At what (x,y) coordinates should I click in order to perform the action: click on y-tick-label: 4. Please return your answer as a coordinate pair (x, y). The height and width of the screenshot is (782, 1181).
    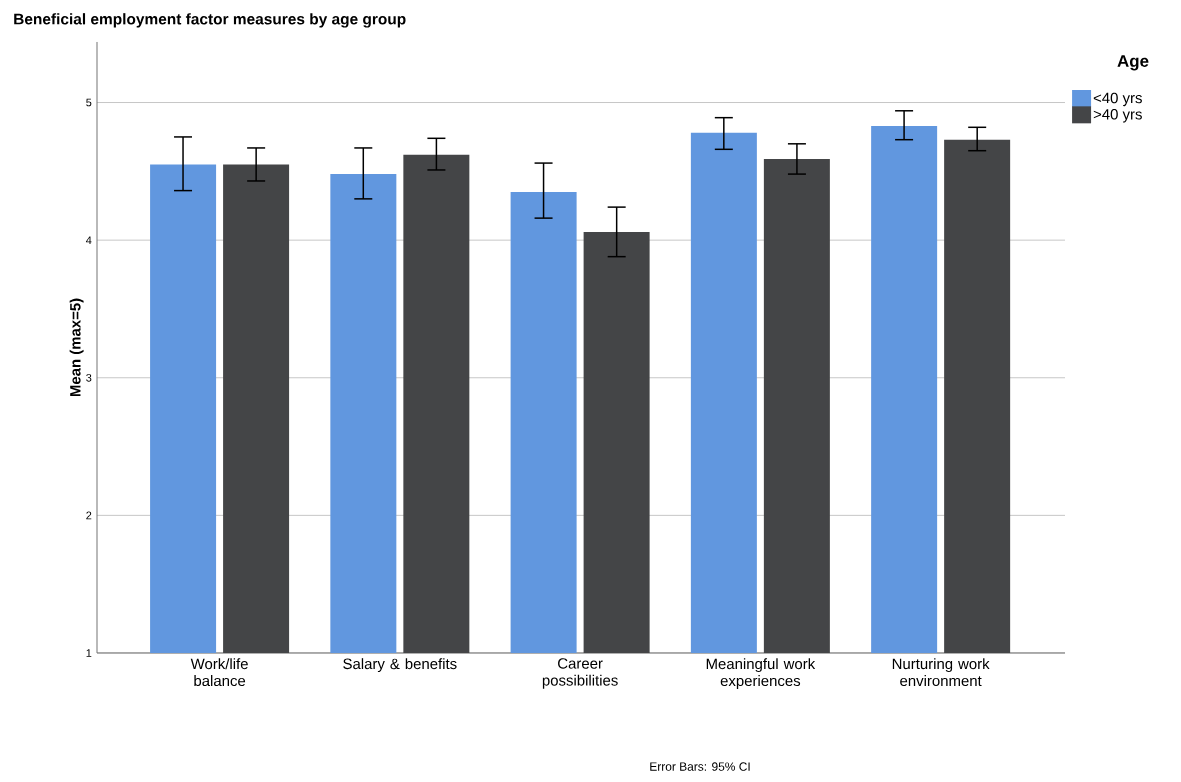
    Looking at the image, I should click on (88, 240).